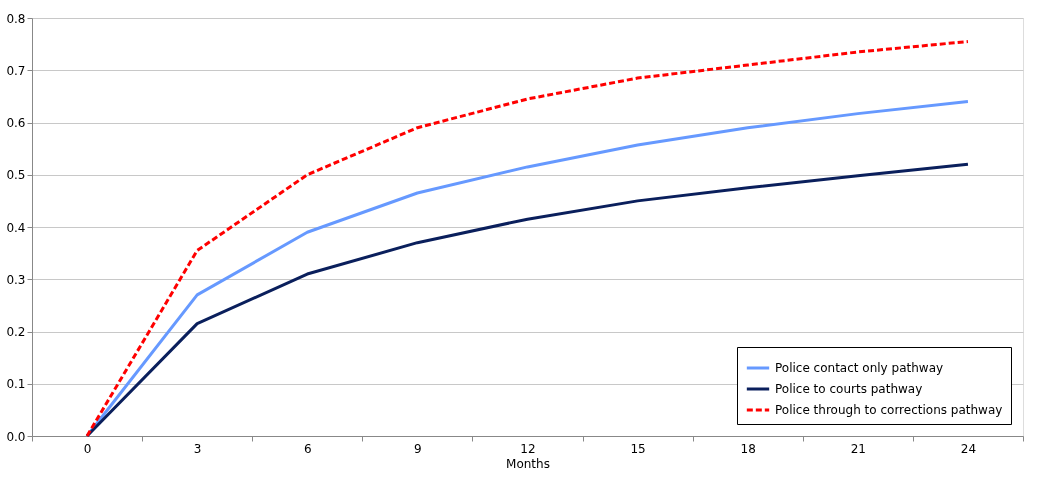 This screenshot has height=477, width=1039. I want to click on x-tick-label: 9, so click(418, 448).